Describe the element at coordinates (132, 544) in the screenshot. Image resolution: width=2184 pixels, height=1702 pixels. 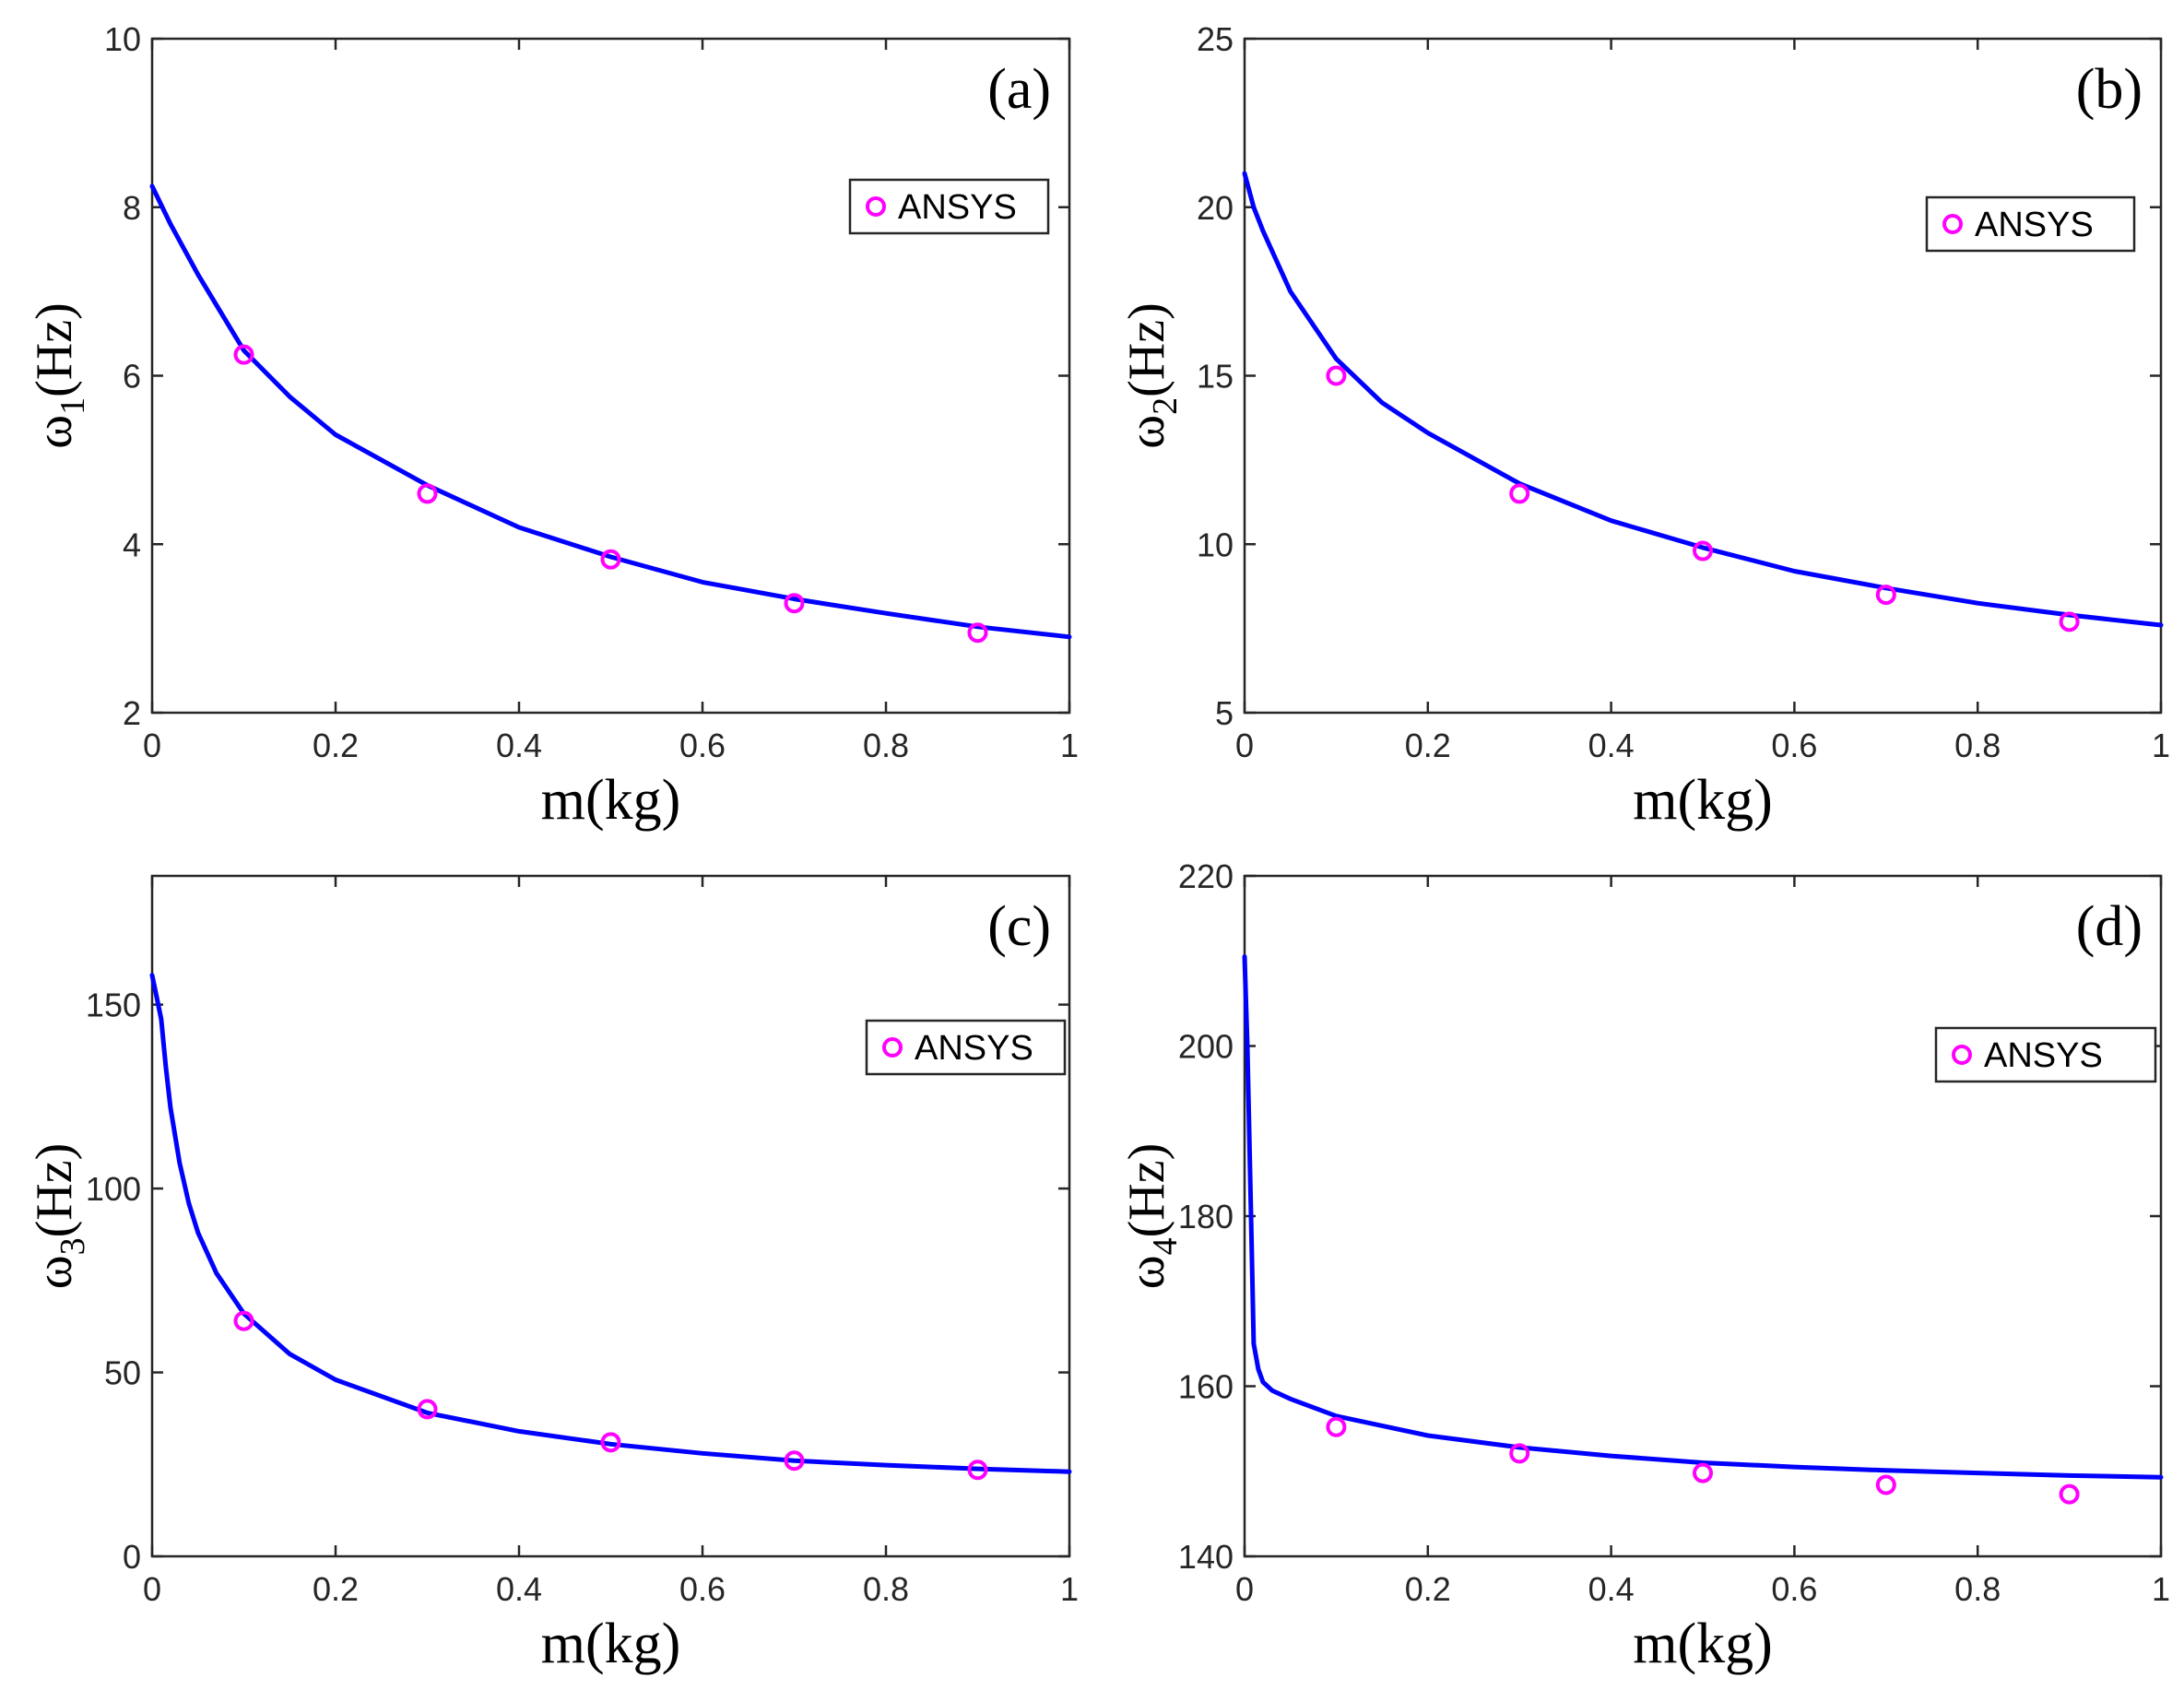
I see `y-tick-label: 4` at that location.